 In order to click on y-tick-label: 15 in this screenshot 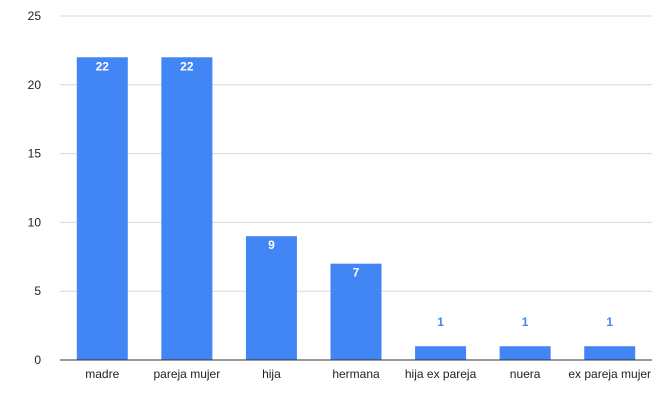, I will do `click(35, 154)`.